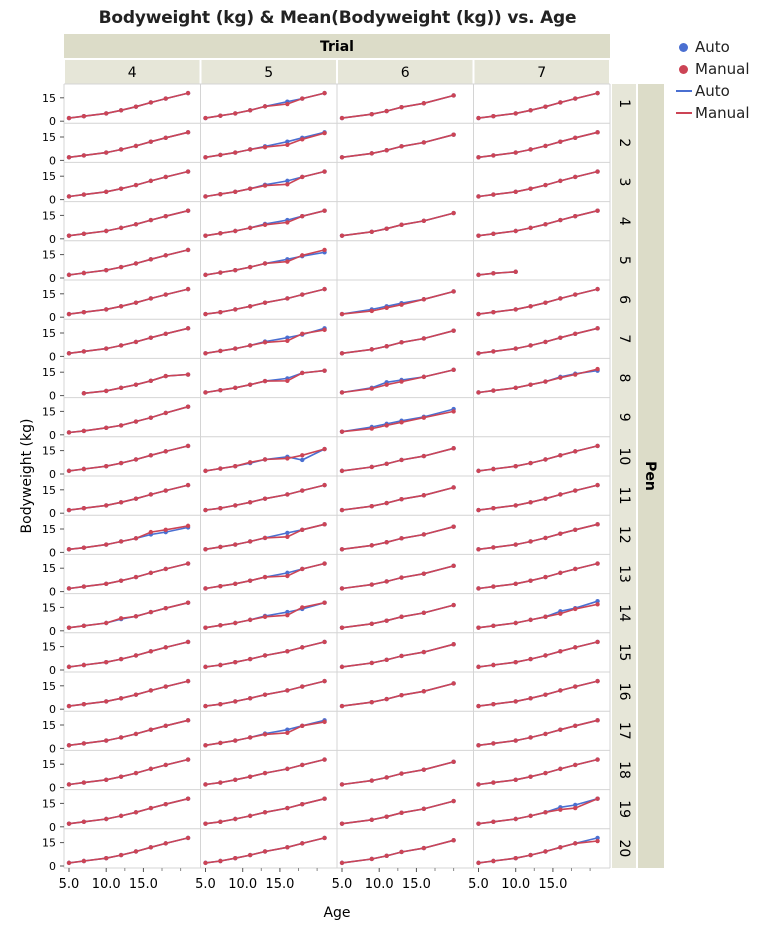  What do you see at coordinates (538, 852) in the screenshot?
I see `manual-7-20-line` at bounding box center [538, 852].